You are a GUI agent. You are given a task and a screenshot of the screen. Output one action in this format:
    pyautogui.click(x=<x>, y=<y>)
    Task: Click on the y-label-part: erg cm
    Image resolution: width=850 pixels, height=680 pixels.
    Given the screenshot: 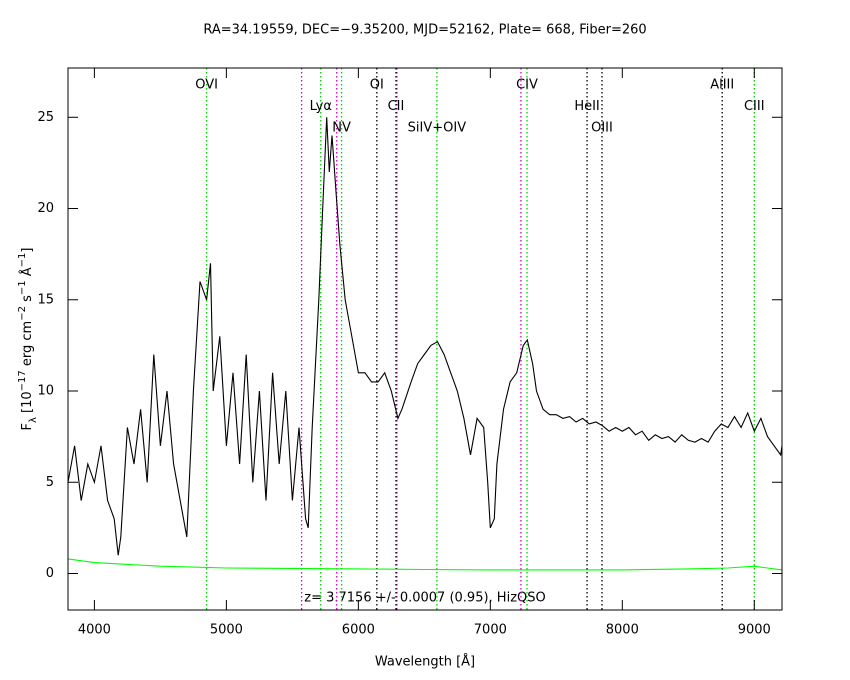 What is the action you would take?
    pyautogui.click(x=27, y=345)
    